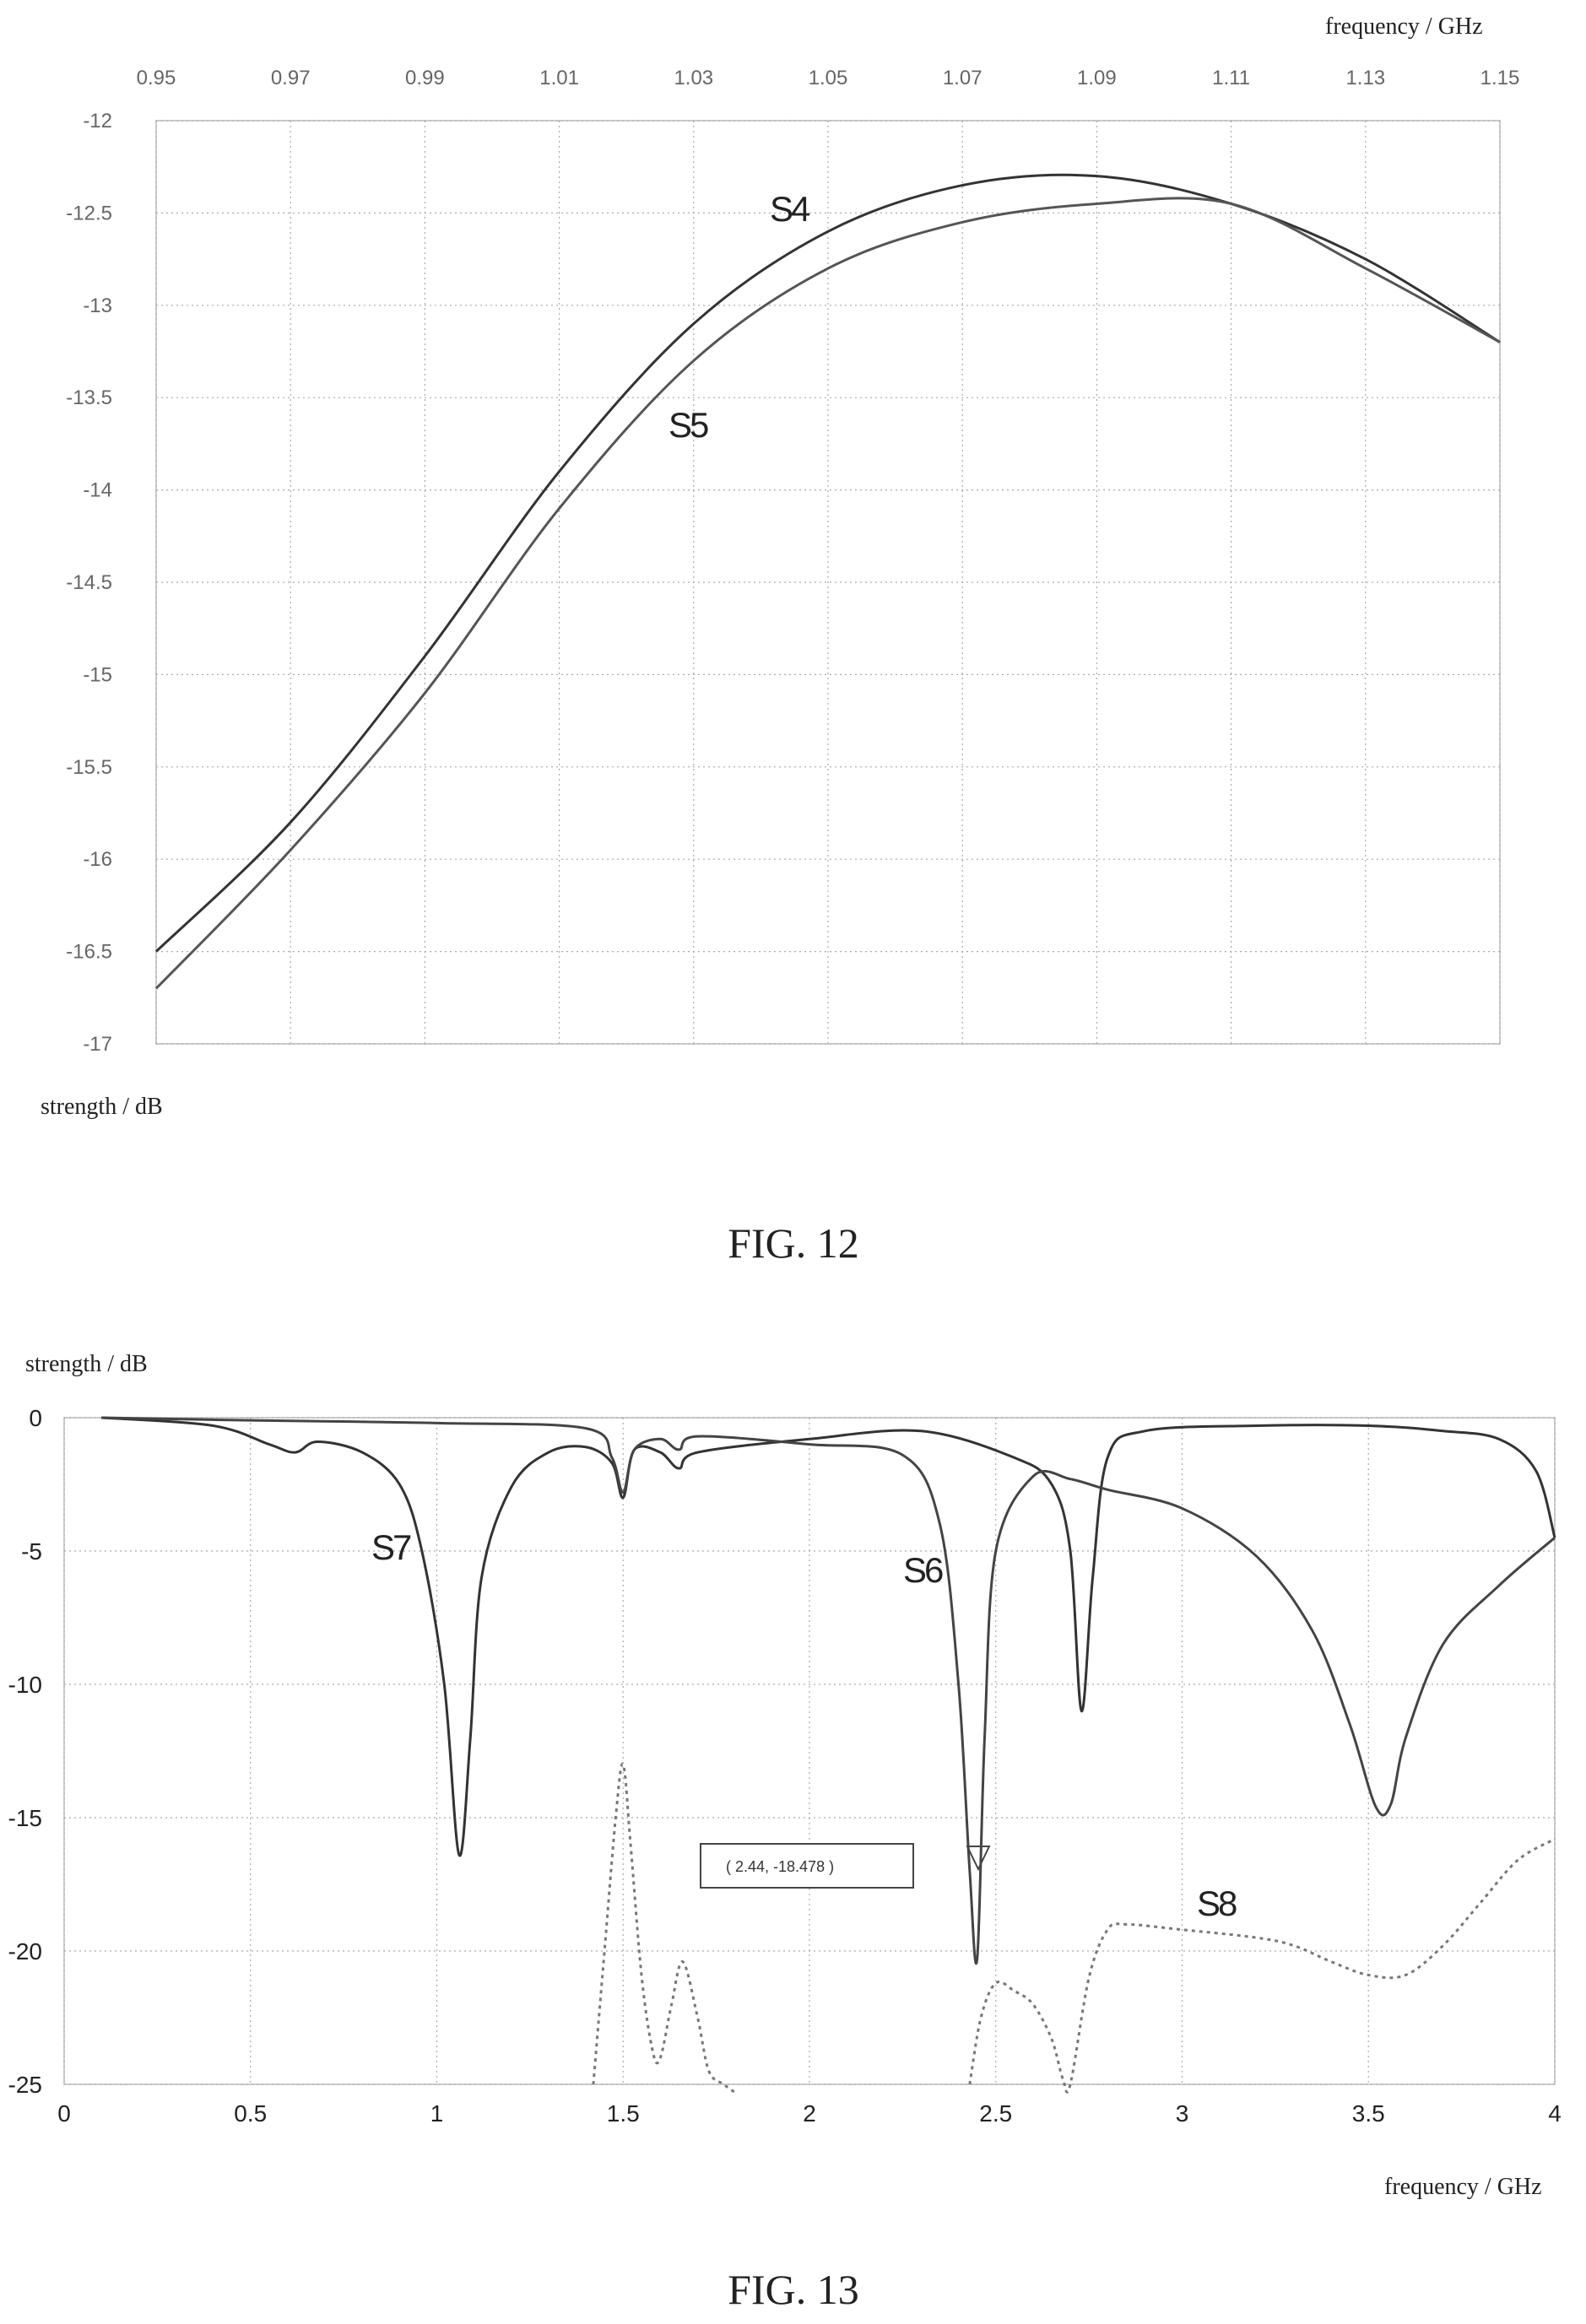 This screenshot has height=2324, width=1586. I want to click on fig13-caption: FIG. 13, so click(793, 2290).